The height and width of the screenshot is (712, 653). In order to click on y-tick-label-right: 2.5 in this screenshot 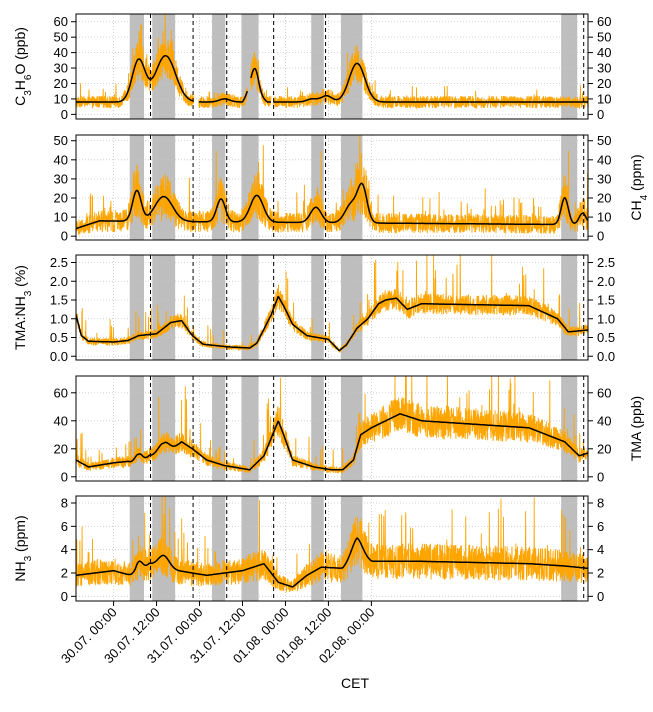, I will do `click(606, 262)`.